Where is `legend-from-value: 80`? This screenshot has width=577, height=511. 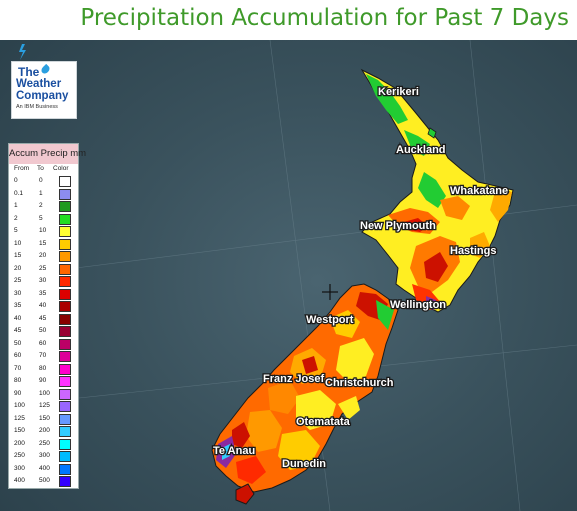 legend-from-value: 80 is located at coordinates (18, 380).